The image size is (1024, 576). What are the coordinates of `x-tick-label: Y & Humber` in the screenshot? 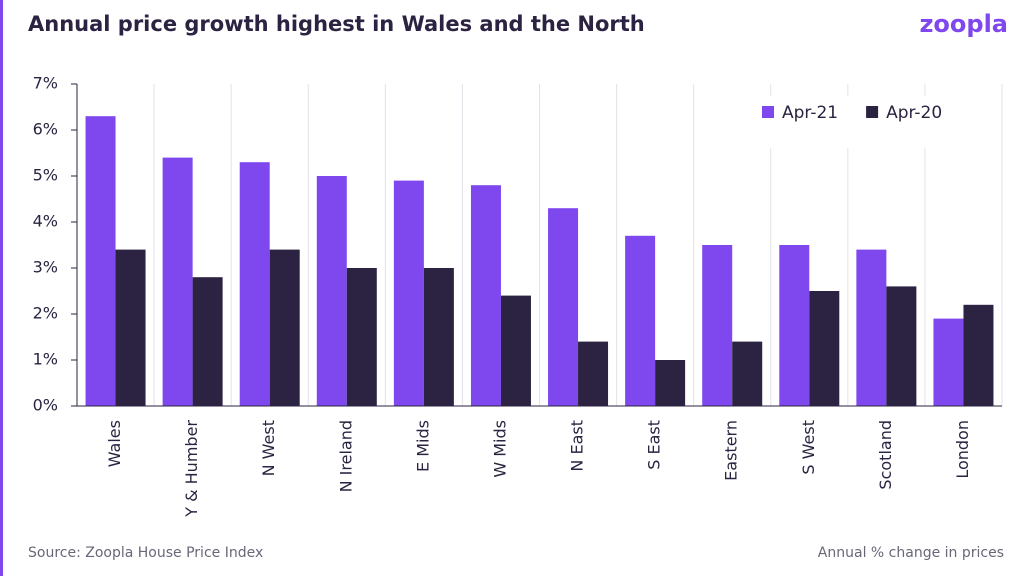 It's located at (191, 469).